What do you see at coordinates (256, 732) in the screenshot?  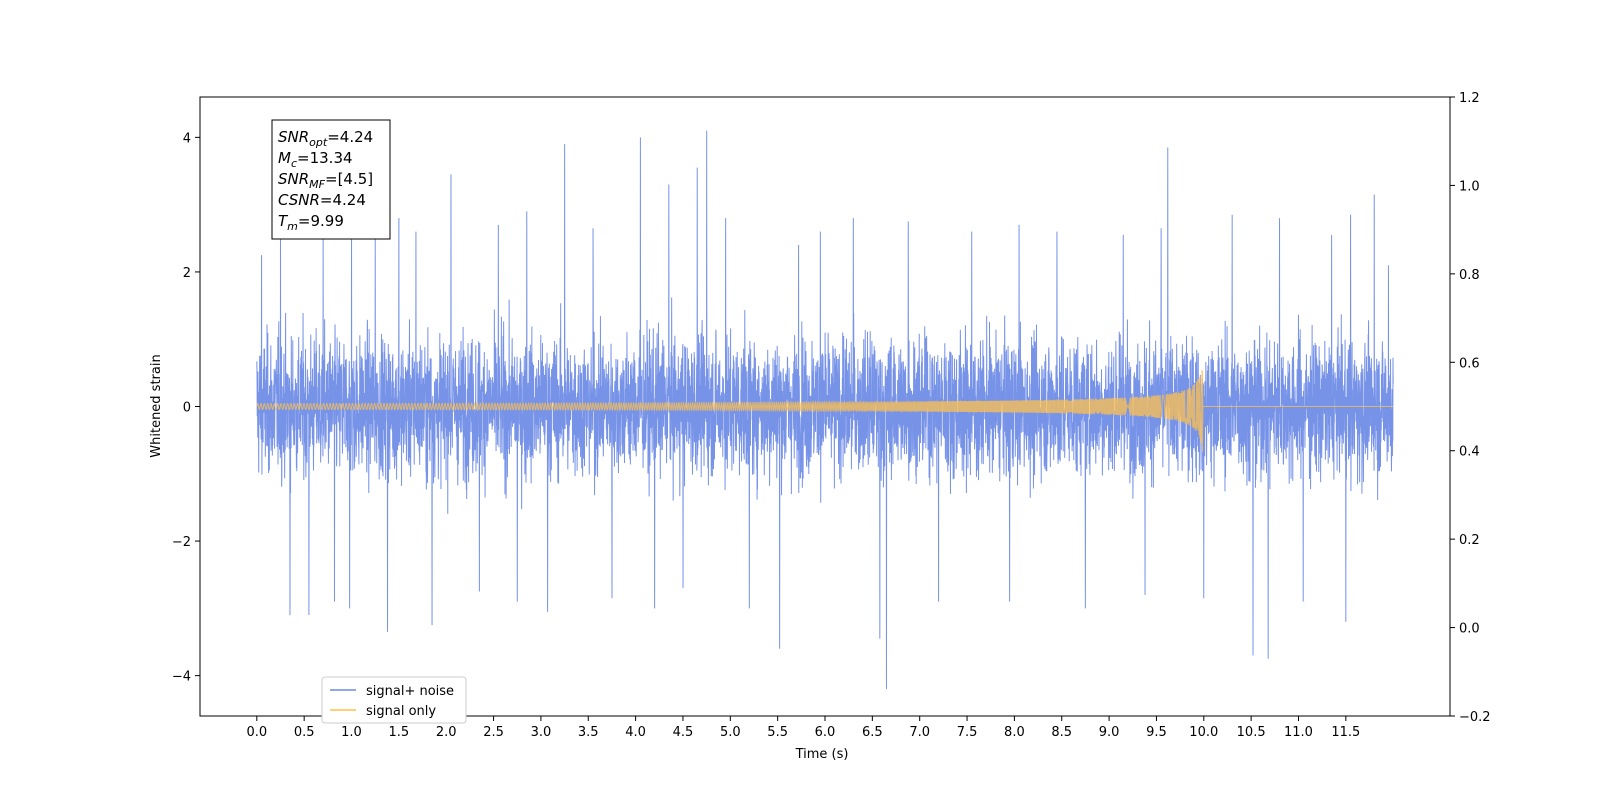 I see `x-tick-label: 0.0` at bounding box center [256, 732].